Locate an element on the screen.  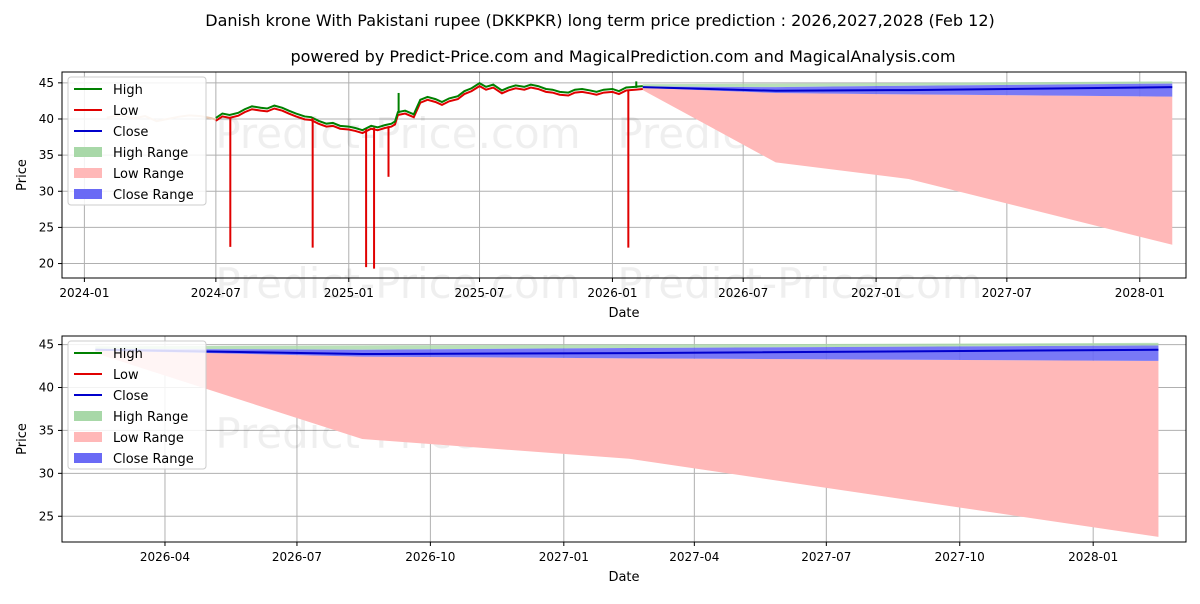
x-tick-label: 2026-04 is located at coordinates (165, 557).